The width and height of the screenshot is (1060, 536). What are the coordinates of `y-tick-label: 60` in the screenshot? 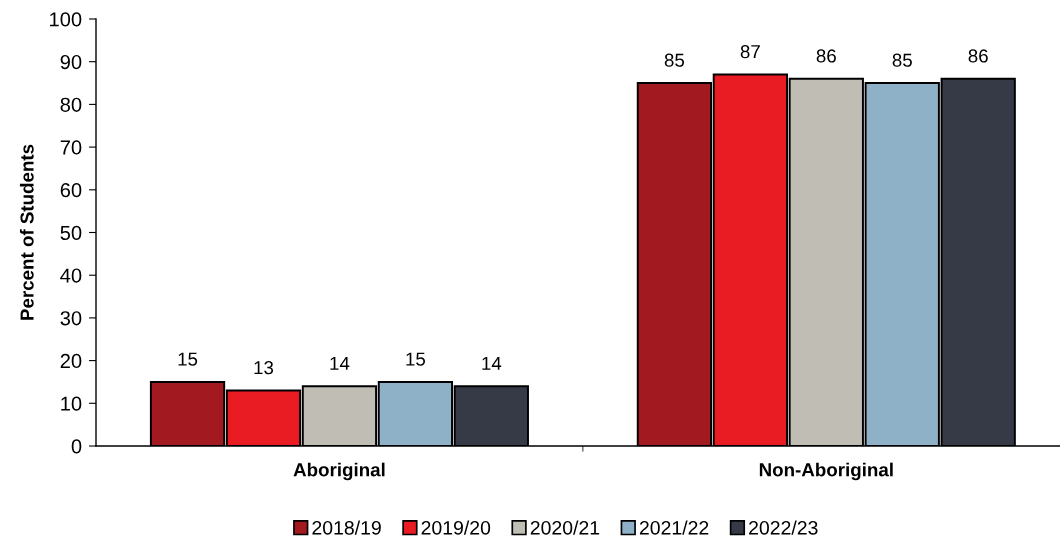 It's located at (71, 190).